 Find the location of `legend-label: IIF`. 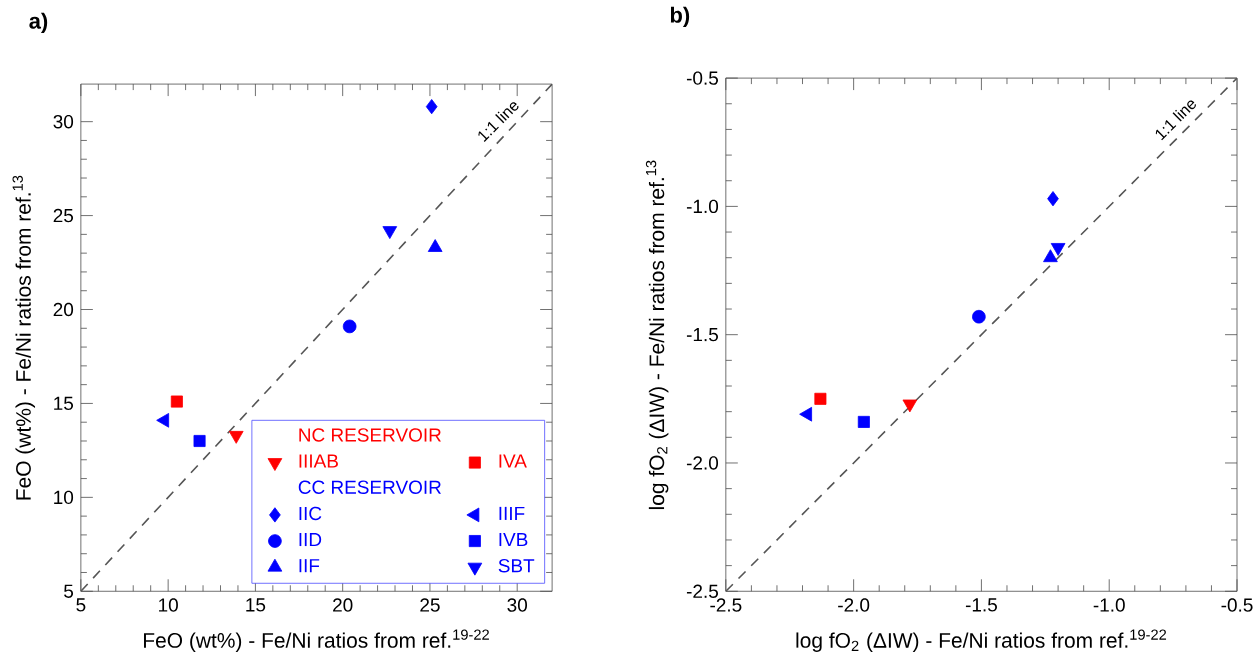

legend-label: IIF is located at coordinates (309, 566).